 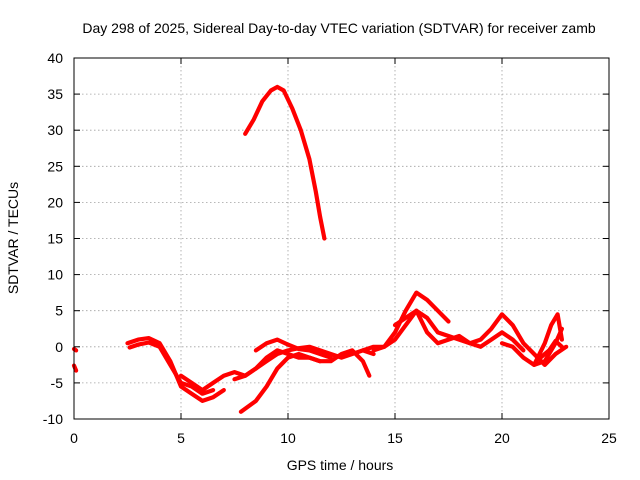 I want to click on y-axis-title: SDTVAR / TECUs, so click(x=13, y=238).